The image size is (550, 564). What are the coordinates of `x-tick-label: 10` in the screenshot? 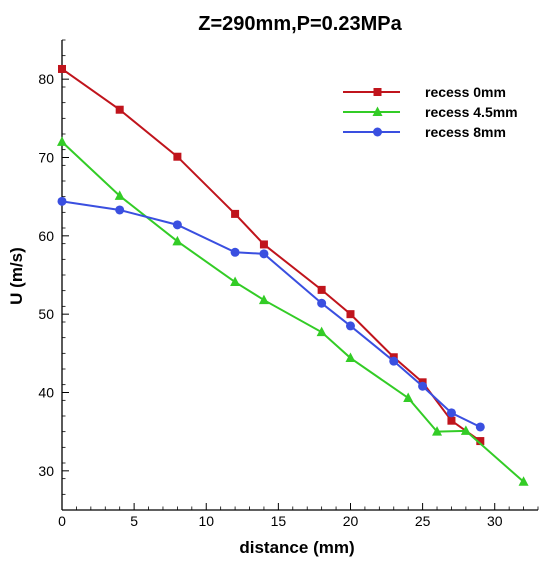 It's located at (206, 521).